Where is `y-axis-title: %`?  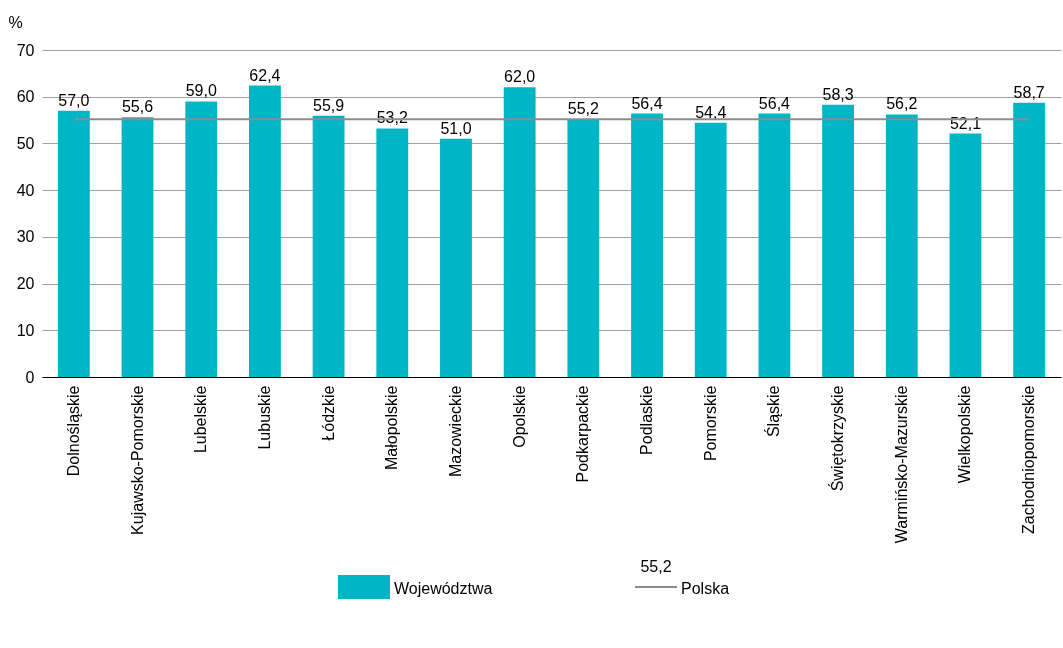
y-axis-title: % is located at coordinates (15, 22).